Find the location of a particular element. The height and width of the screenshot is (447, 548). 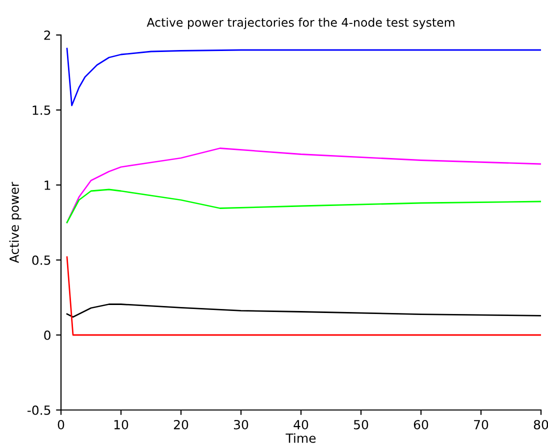

chart-title: Active power trajectories for the 4-node test system is located at coordinates (300, 24).